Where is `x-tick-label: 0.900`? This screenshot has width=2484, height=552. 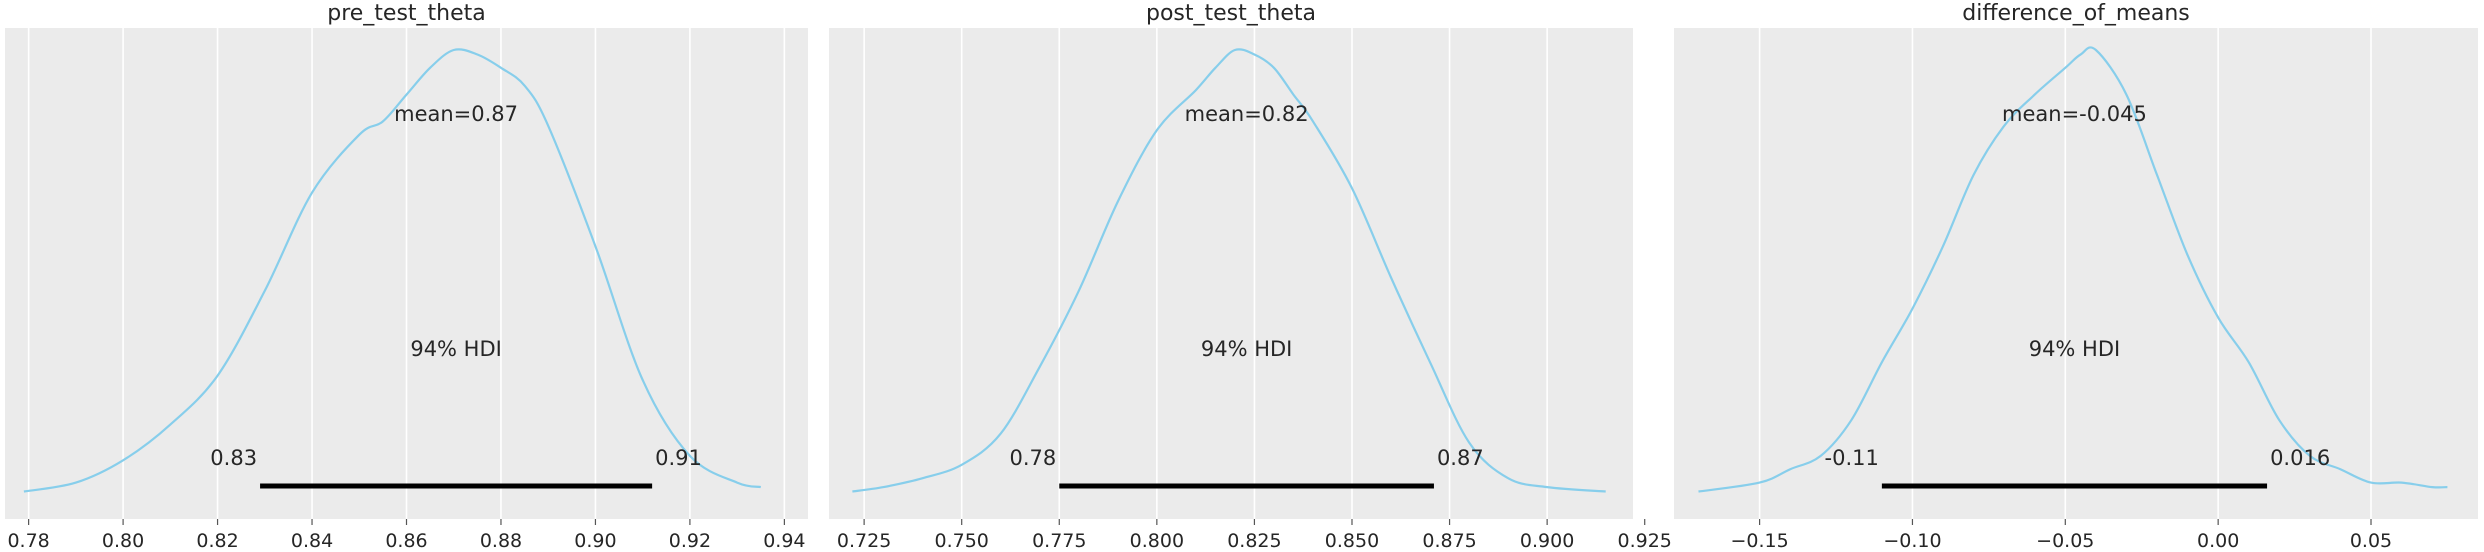 x-tick-label: 0.900 is located at coordinates (1547, 541).